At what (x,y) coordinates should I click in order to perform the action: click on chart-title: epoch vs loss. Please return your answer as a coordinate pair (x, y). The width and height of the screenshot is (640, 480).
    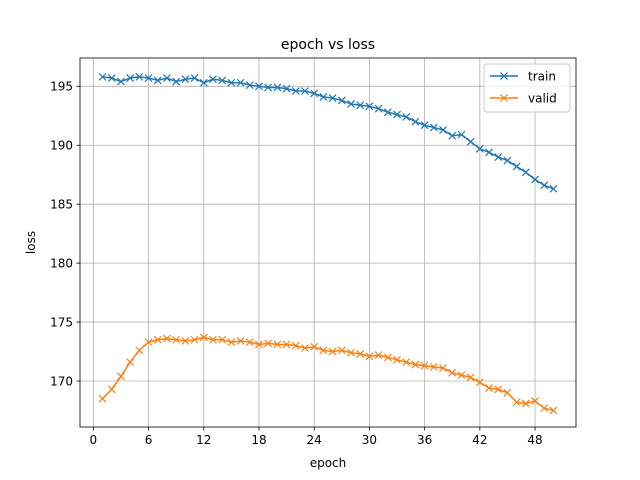
    Looking at the image, I should click on (328, 45).